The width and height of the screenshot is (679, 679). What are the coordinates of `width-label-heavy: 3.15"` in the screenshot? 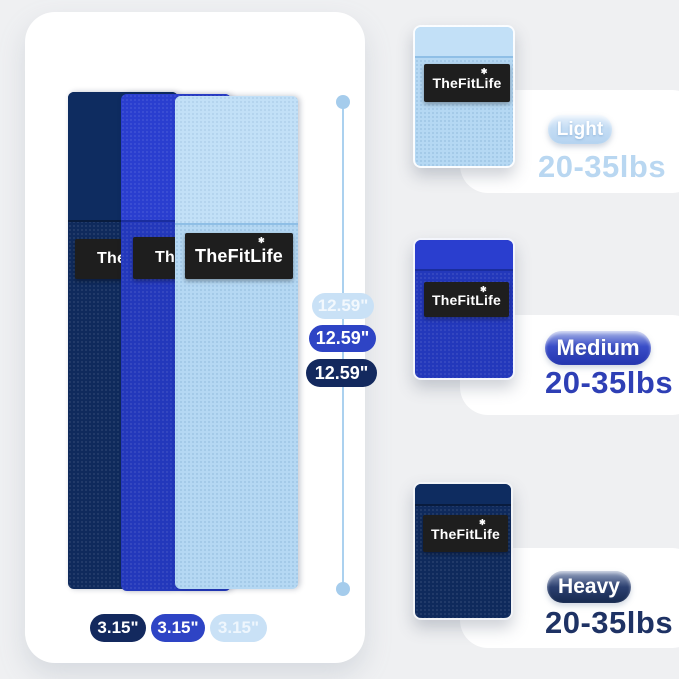 It's located at (118, 628).